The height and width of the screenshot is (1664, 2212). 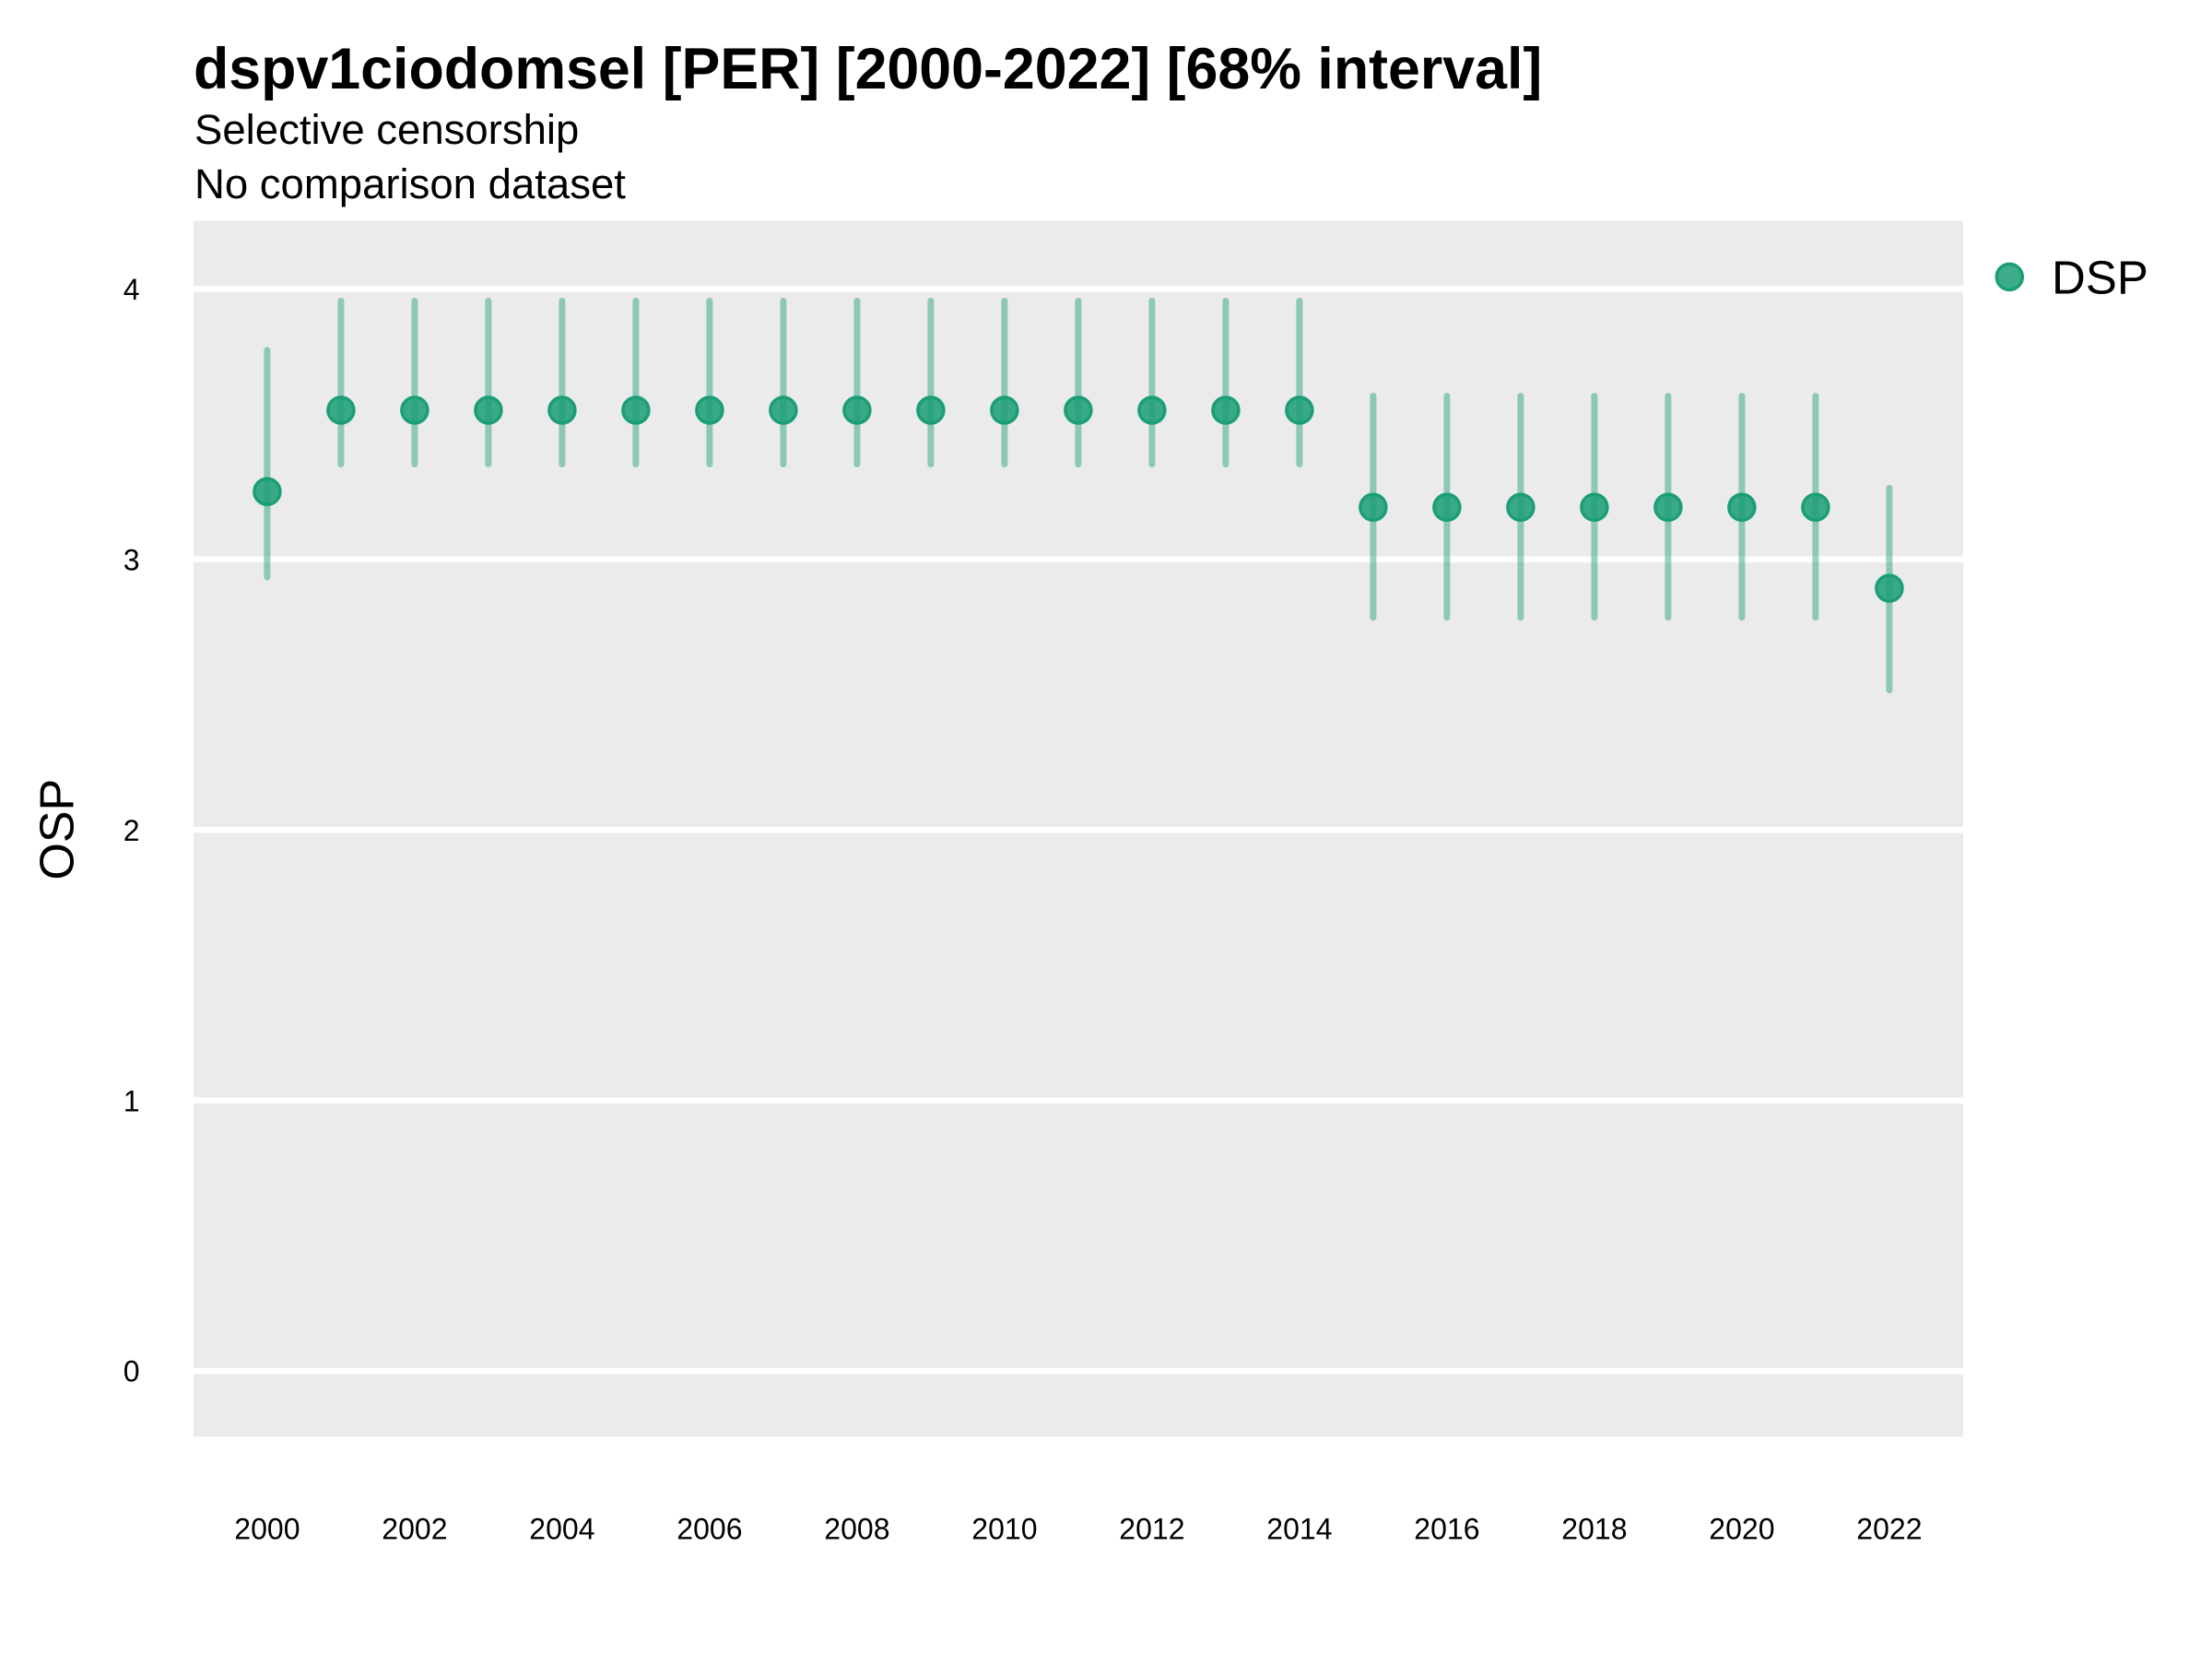 I want to click on svg-text: 2, so click(x=132, y=830).